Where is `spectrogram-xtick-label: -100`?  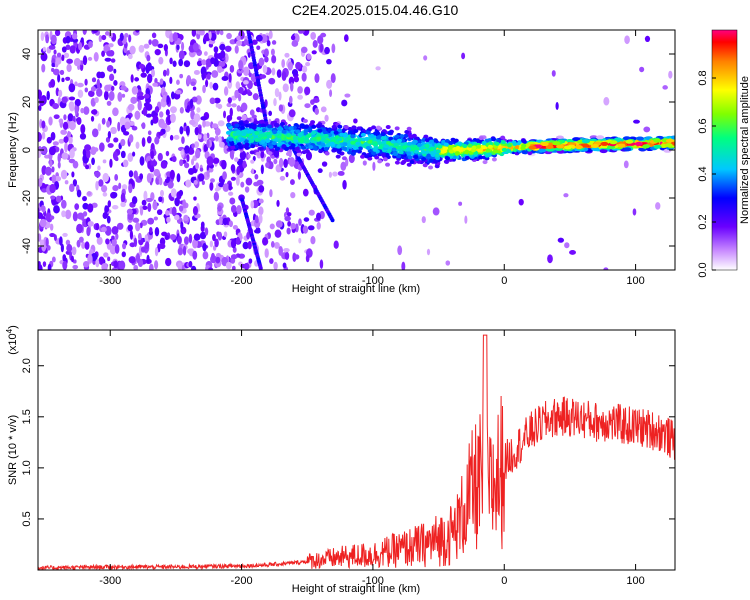
spectrogram-xtick-label: -100 is located at coordinates (373, 281).